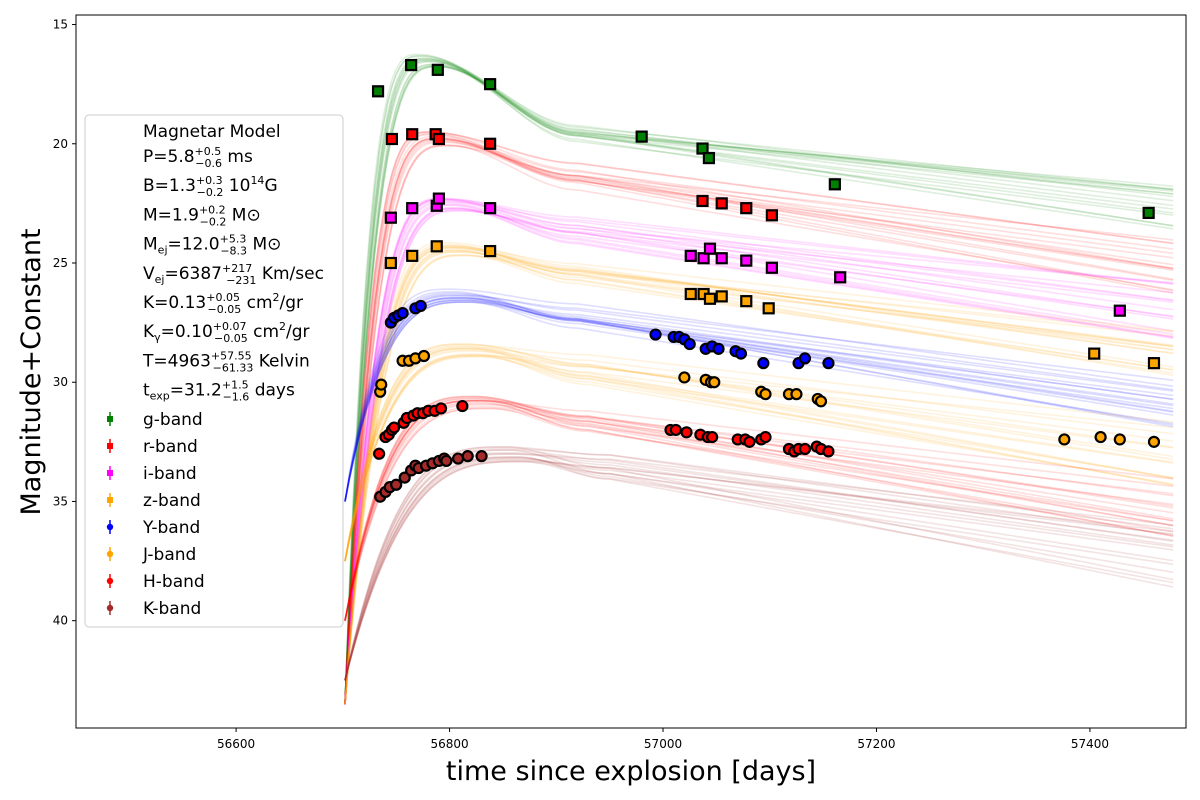 Image resolution: width=1200 pixels, height=800 pixels. Describe the element at coordinates (60, 621) in the screenshot. I see `y-tick-label: 40` at that location.